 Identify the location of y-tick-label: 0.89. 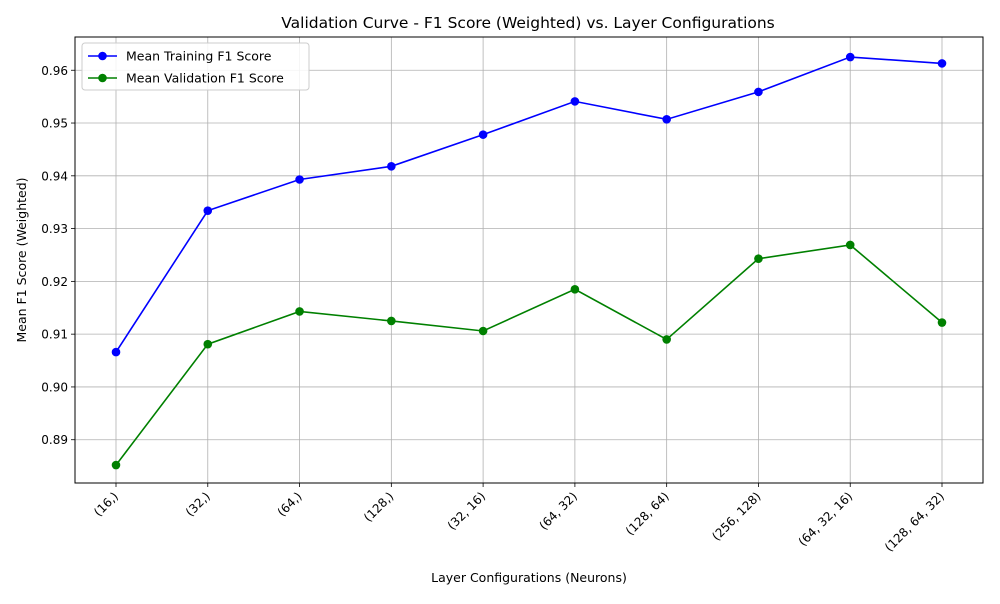
(54, 440).